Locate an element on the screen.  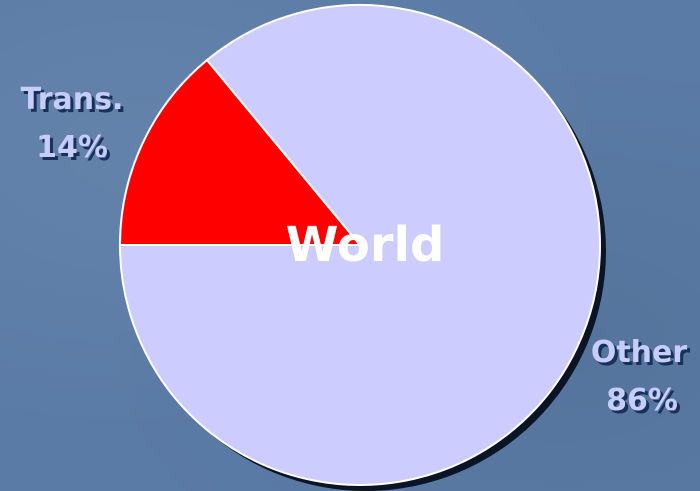
slice-label-trans-shadow: Trans. is located at coordinates (75, 102).